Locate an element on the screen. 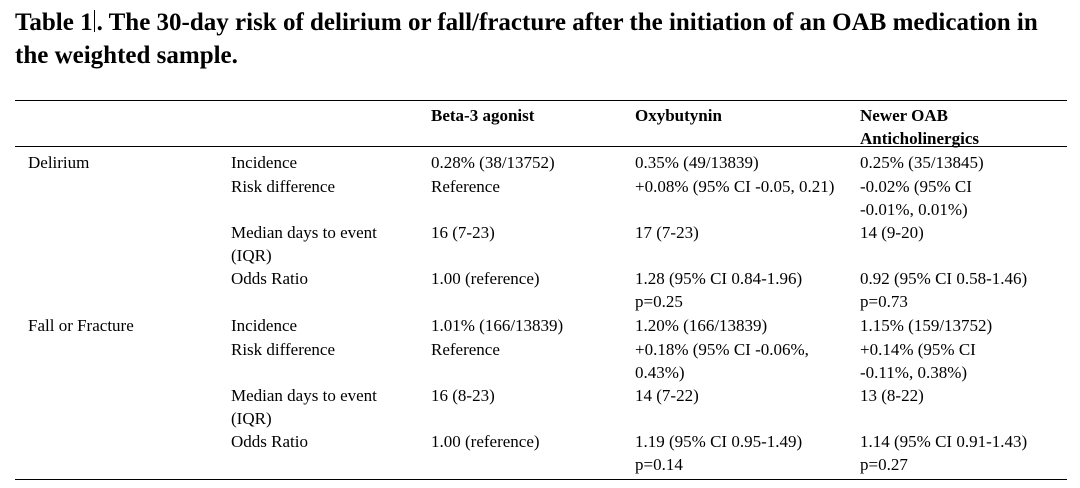 The height and width of the screenshot is (488, 1080). header-oxybutynin: Oxybutynin is located at coordinates (678, 115).